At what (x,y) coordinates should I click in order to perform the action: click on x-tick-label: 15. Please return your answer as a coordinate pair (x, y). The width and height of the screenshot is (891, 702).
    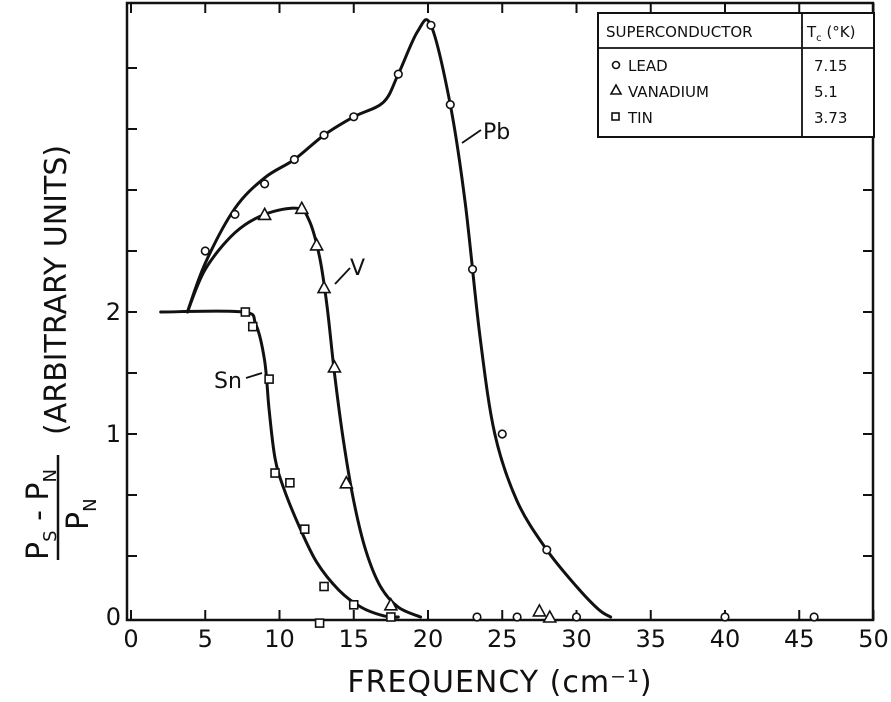
    Looking at the image, I should click on (353, 639).